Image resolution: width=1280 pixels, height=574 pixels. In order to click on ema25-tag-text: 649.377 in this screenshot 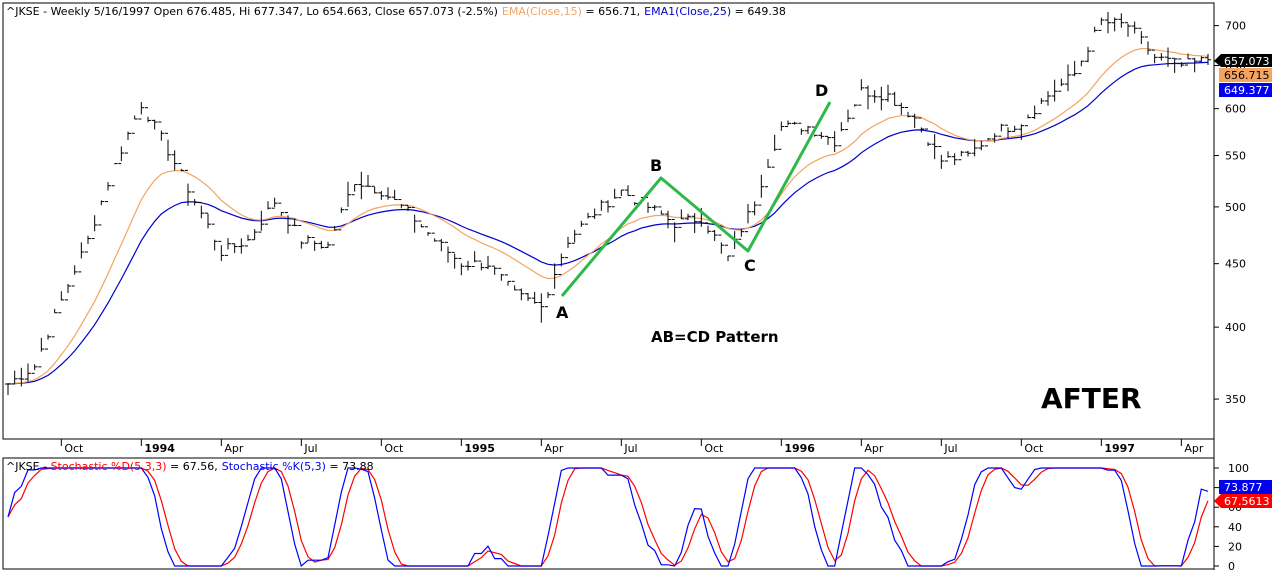, I will do `click(1247, 90)`.